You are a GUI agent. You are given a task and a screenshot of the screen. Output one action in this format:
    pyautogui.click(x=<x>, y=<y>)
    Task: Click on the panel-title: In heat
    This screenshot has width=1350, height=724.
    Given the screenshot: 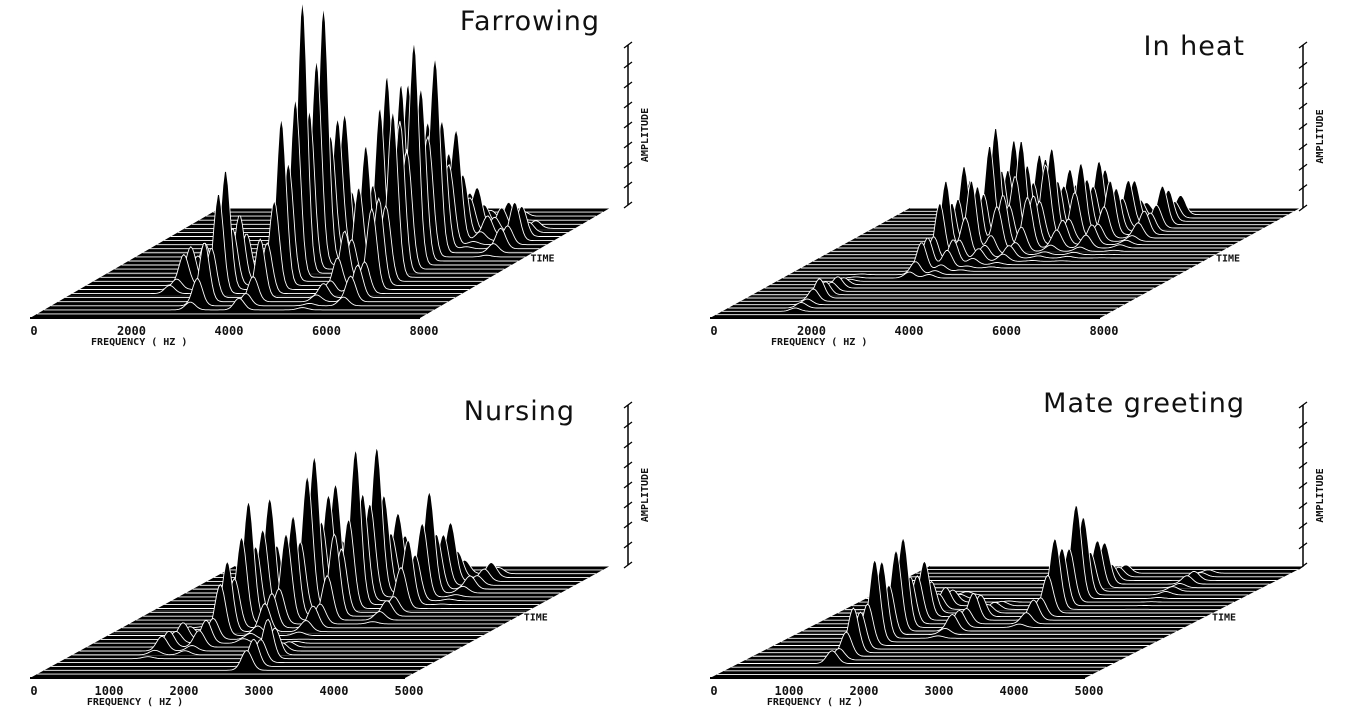 What is the action you would take?
    pyautogui.click(x=1194, y=46)
    